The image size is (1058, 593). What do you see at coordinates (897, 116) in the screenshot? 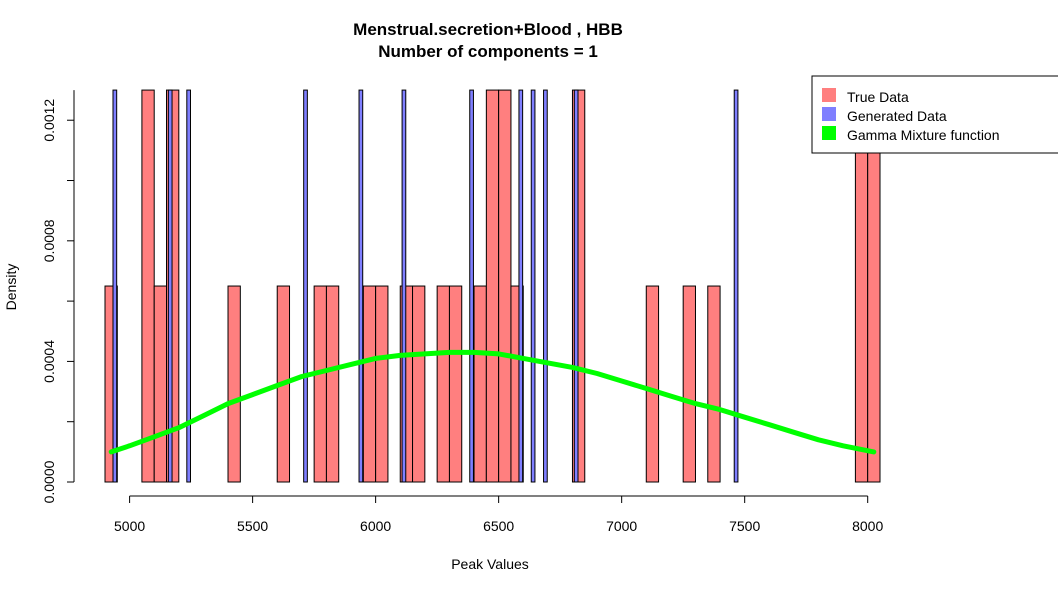
I see `legend-label-generated-data: Generated Data` at bounding box center [897, 116].